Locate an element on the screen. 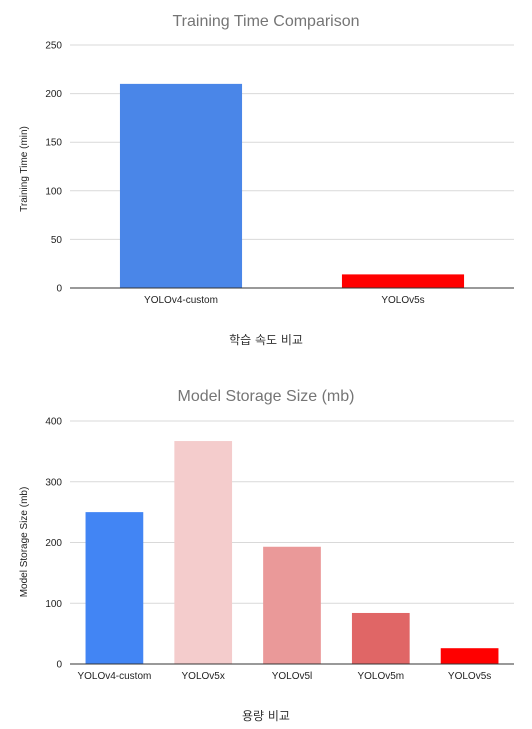 This screenshot has width=532, height=729. x-tick-labels: YOLOv4-custom YOLOv5s is located at coordinates (284, 300).